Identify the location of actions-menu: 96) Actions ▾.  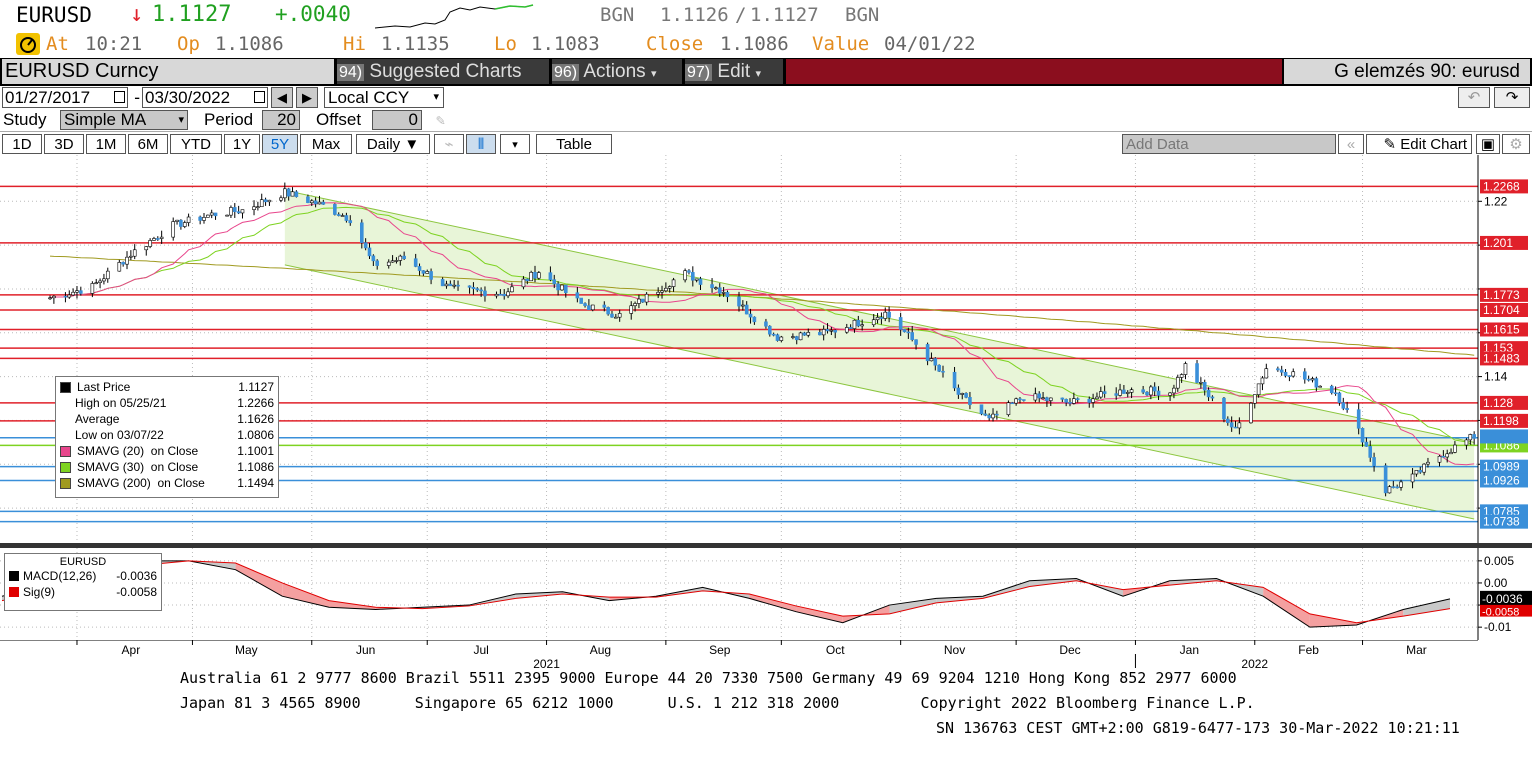
(617, 71).